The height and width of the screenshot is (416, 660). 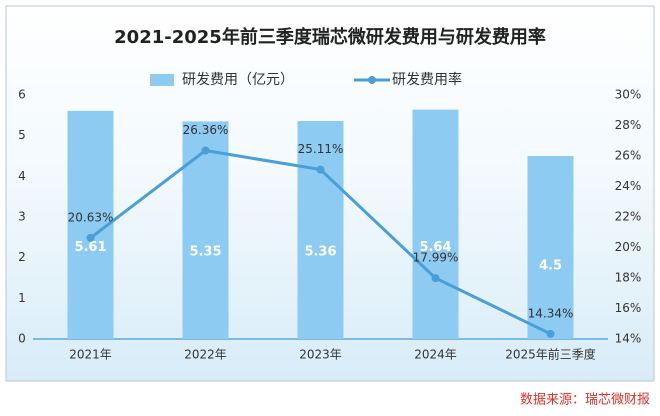 What do you see at coordinates (427, 79) in the screenshot?
I see `legend-label: 研发费用率` at bounding box center [427, 79].